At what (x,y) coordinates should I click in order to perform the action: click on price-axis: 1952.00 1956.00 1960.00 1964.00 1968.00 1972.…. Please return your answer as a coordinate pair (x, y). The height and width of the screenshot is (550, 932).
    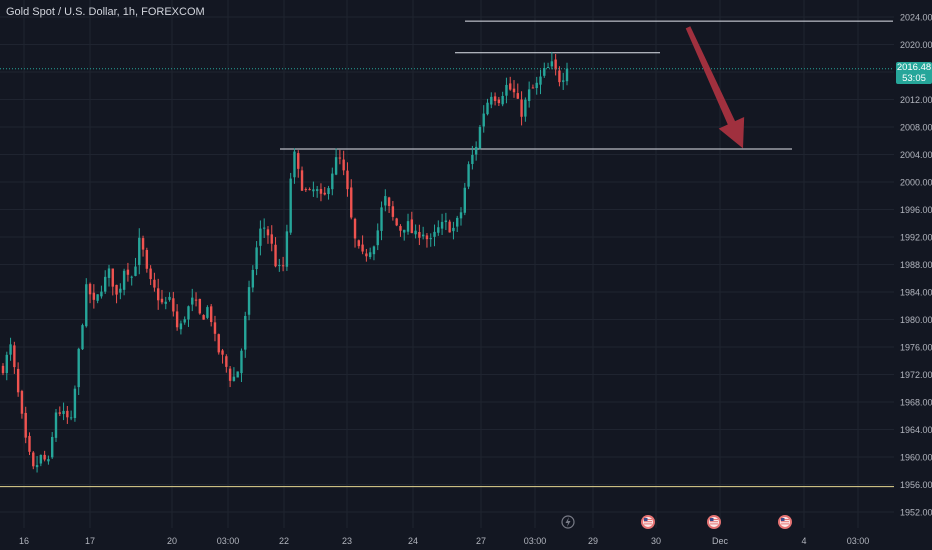
    Looking at the image, I should click on (916, 265).